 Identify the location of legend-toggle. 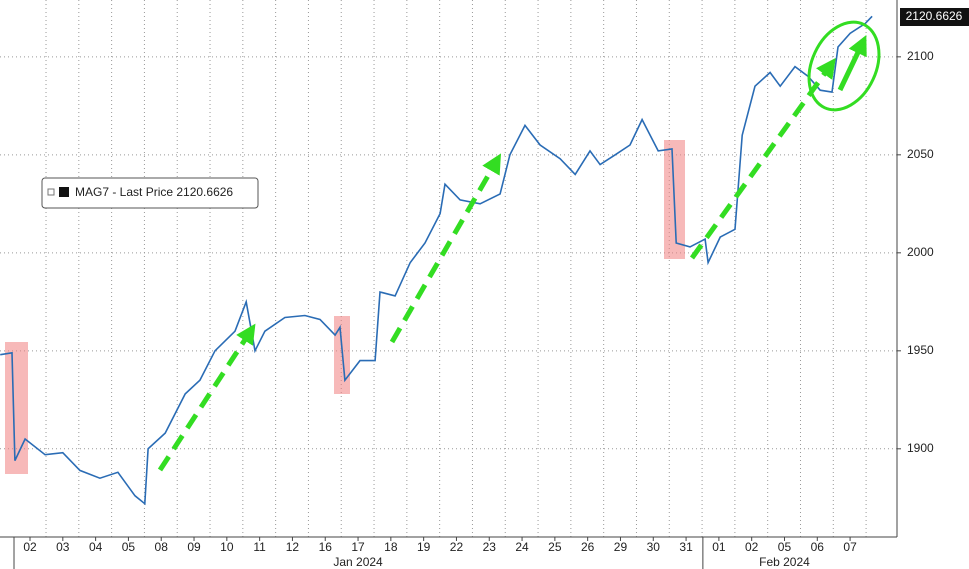
(51, 192).